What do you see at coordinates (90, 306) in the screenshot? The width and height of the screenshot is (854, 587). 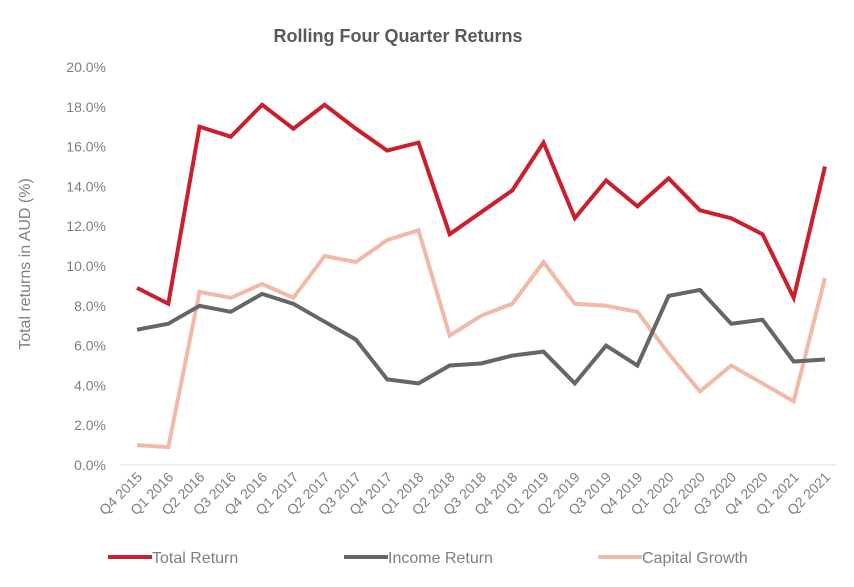 I see `y-tick-label: 8.0%` at bounding box center [90, 306].